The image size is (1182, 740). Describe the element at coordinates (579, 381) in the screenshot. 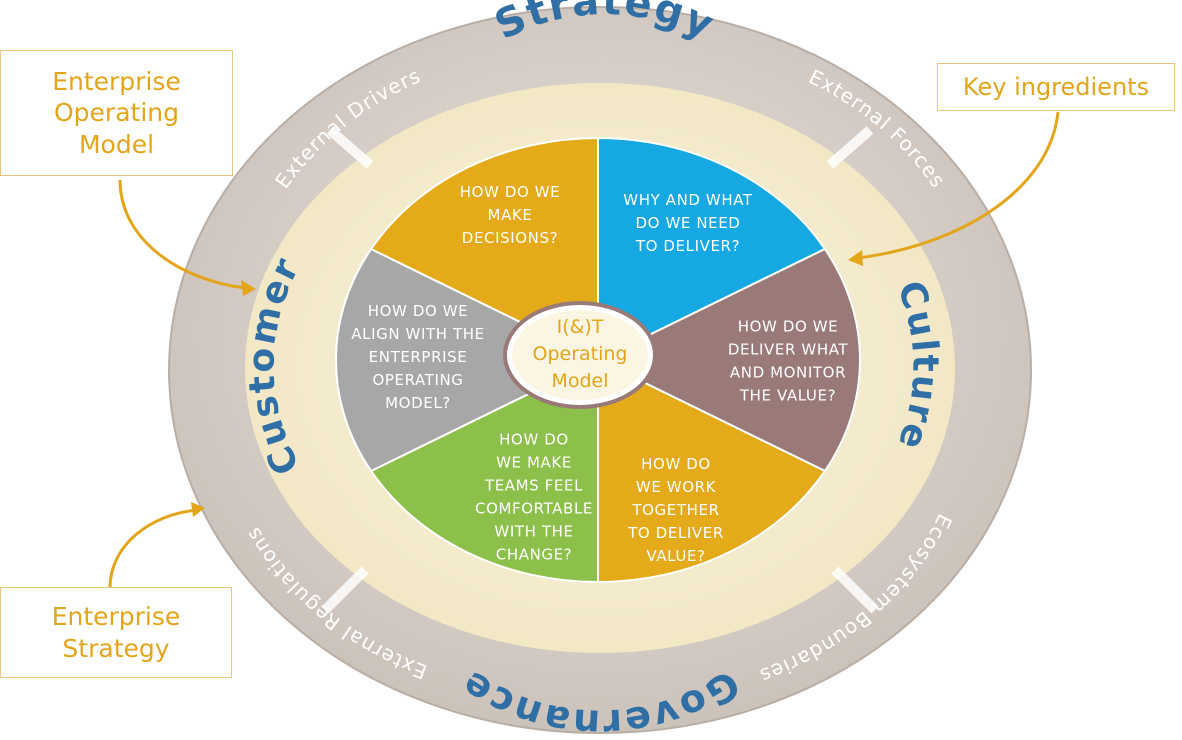

I see `center-line-3: Model` at that location.